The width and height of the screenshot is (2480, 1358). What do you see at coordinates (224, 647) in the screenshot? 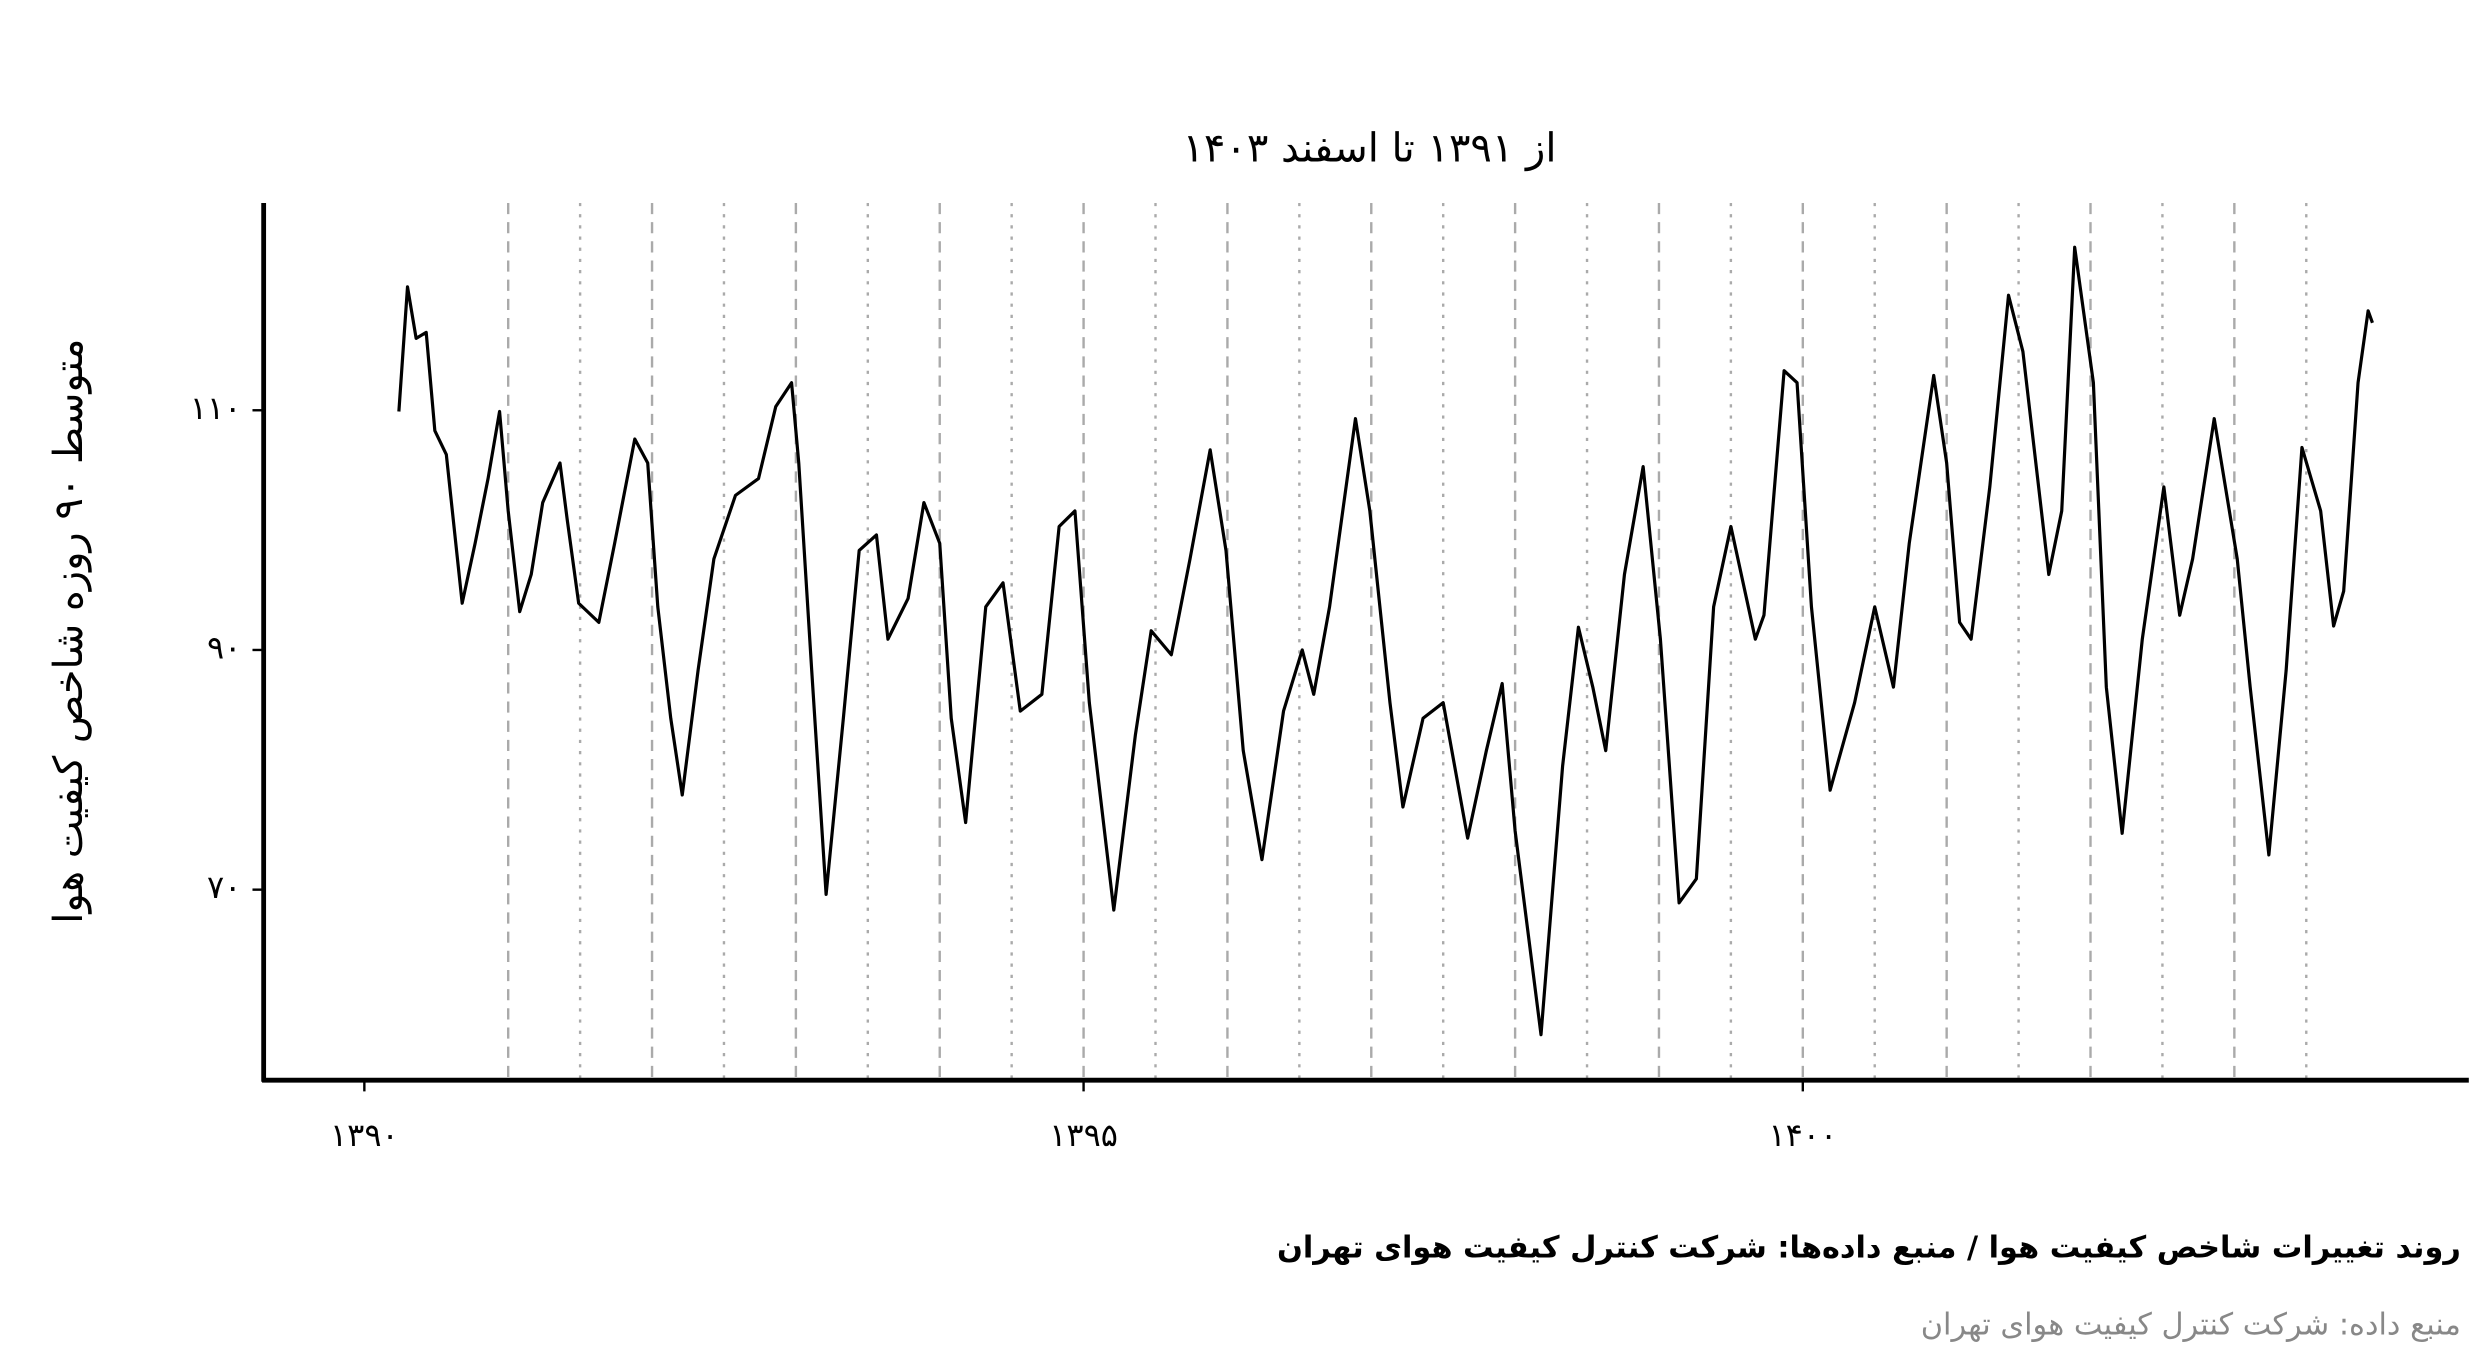
I see `y-tick-label: ۹۰` at bounding box center [224, 647].